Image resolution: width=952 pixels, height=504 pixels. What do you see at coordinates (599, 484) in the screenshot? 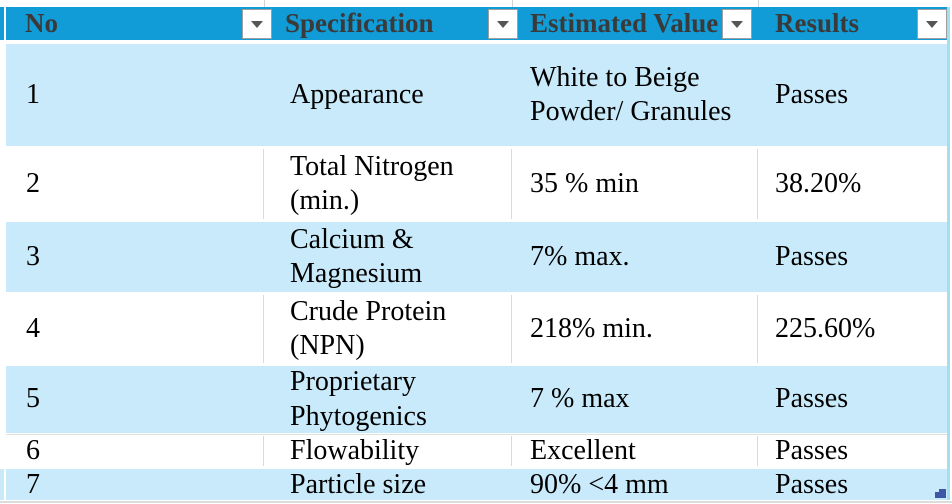
I see `cell-estimated-value: 90% <4 mm` at bounding box center [599, 484].